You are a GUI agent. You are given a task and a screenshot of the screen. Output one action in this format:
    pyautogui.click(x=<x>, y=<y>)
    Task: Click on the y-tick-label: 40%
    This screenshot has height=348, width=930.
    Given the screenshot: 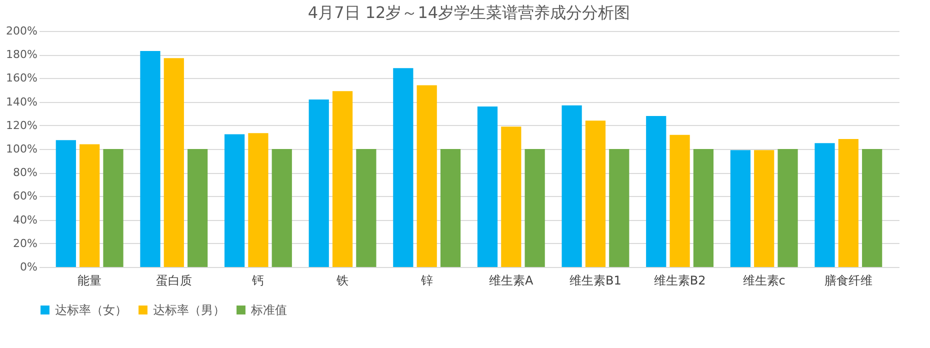 What is the action you would take?
    pyautogui.click(x=25, y=219)
    